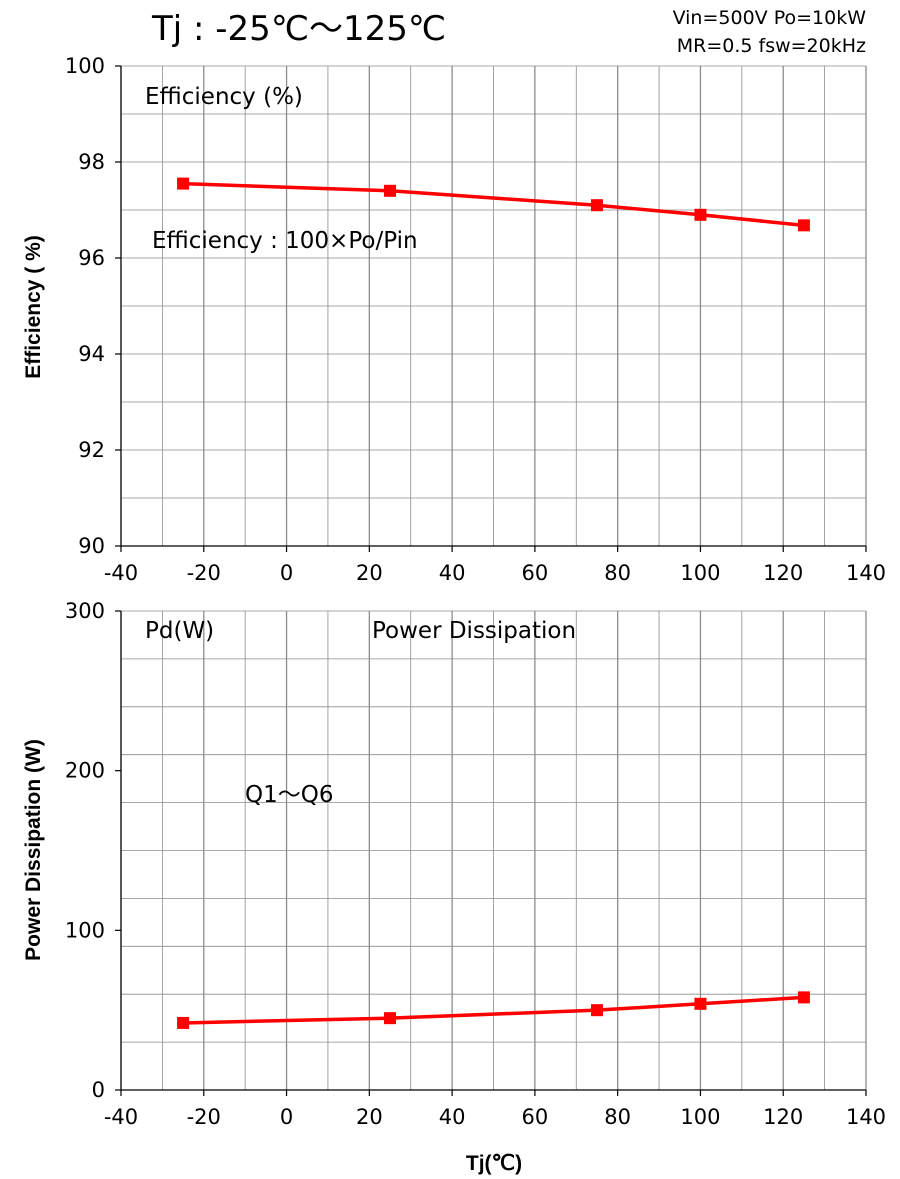 The height and width of the screenshot is (1179, 900). What do you see at coordinates (298, 29) in the screenshot?
I see `chart-title: Tj : -25℃～125℃` at bounding box center [298, 29].